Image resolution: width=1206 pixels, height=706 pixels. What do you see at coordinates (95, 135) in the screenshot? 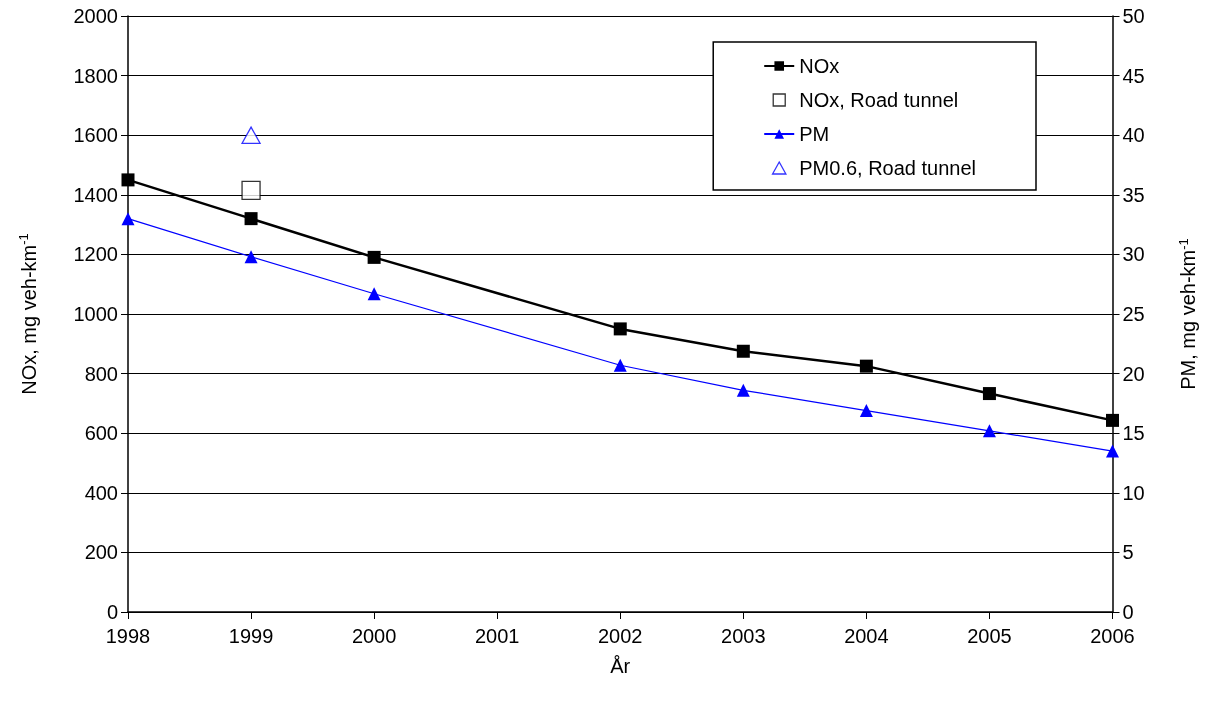
I see `y-tick-label: 1600` at bounding box center [95, 135].